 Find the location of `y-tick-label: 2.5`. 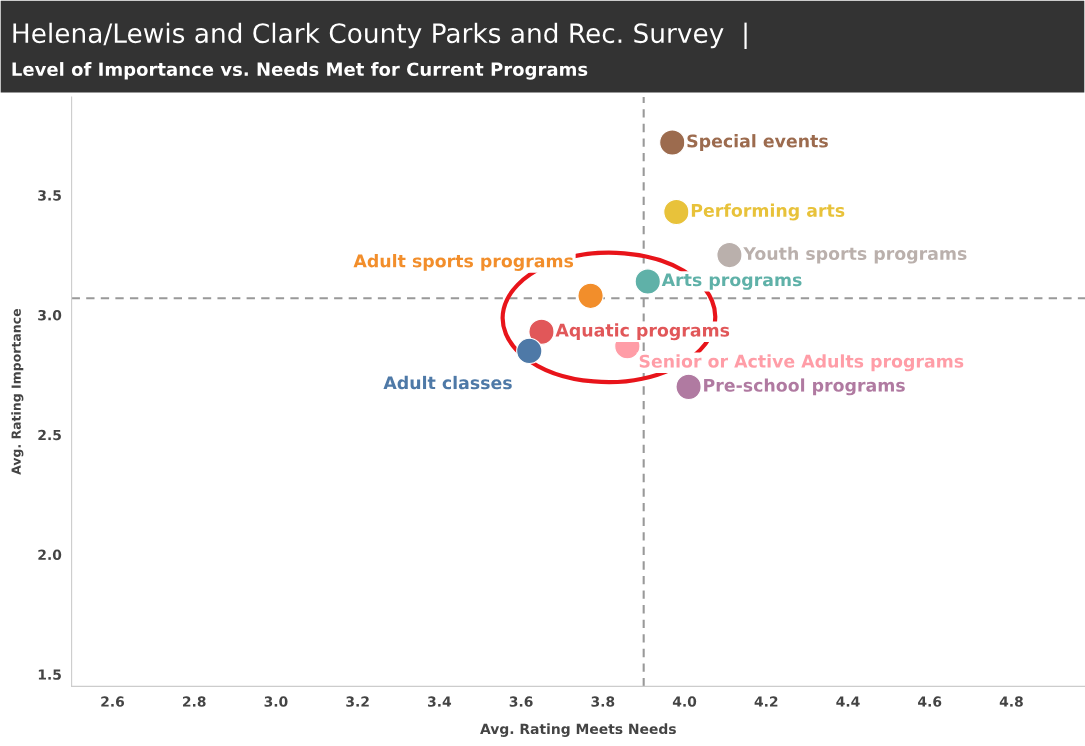

y-tick-label: 2.5 is located at coordinates (49, 435).